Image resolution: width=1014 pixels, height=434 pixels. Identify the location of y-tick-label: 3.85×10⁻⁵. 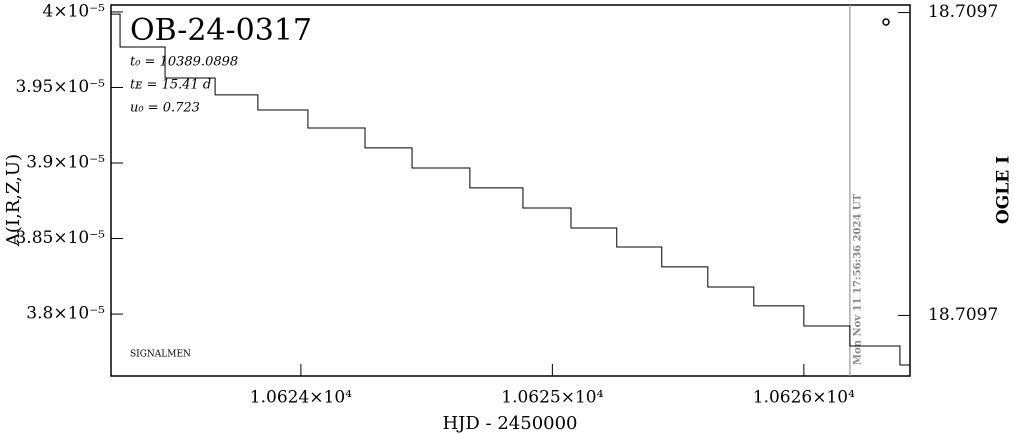
(60, 238).